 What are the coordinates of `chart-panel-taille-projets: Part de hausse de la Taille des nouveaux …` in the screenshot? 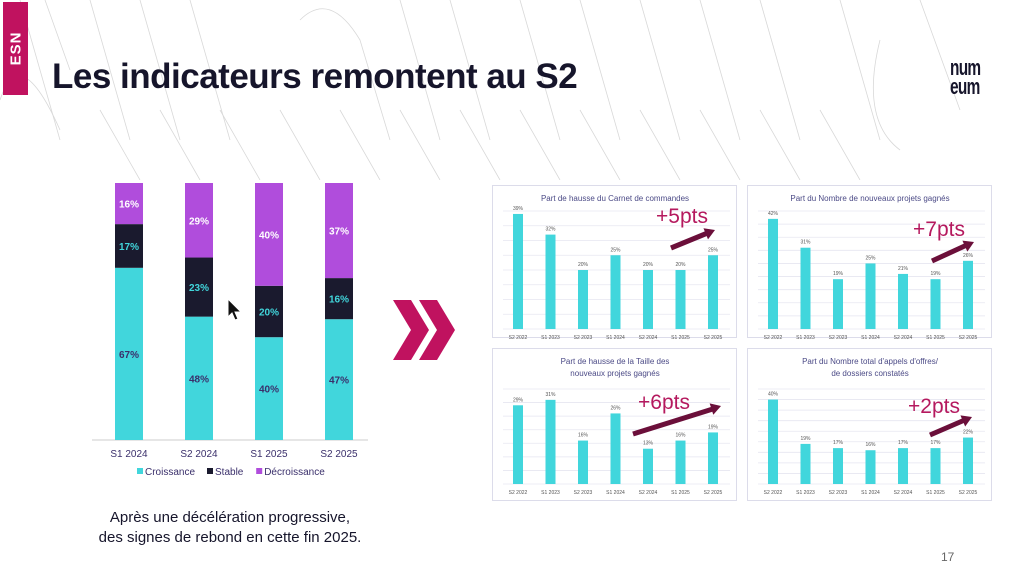 It's located at (614, 424).